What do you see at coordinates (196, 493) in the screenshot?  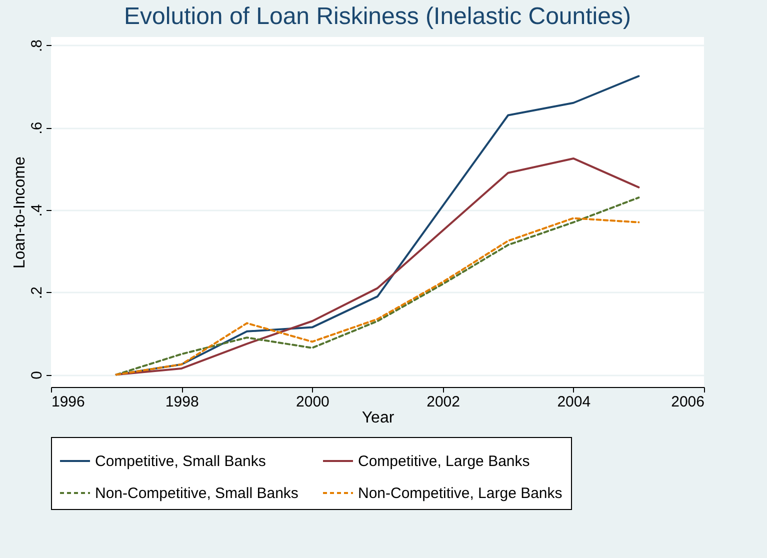 I see `legend-label: Non-Competitive, Small Banks` at bounding box center [196, 493].